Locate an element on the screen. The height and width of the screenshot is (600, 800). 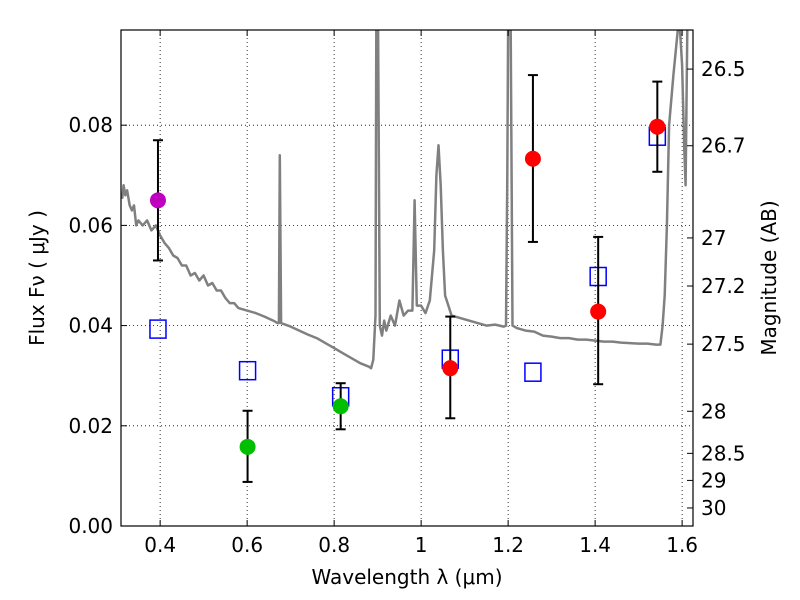
right-tick-label: 30 is located at coordinates (713, 508).